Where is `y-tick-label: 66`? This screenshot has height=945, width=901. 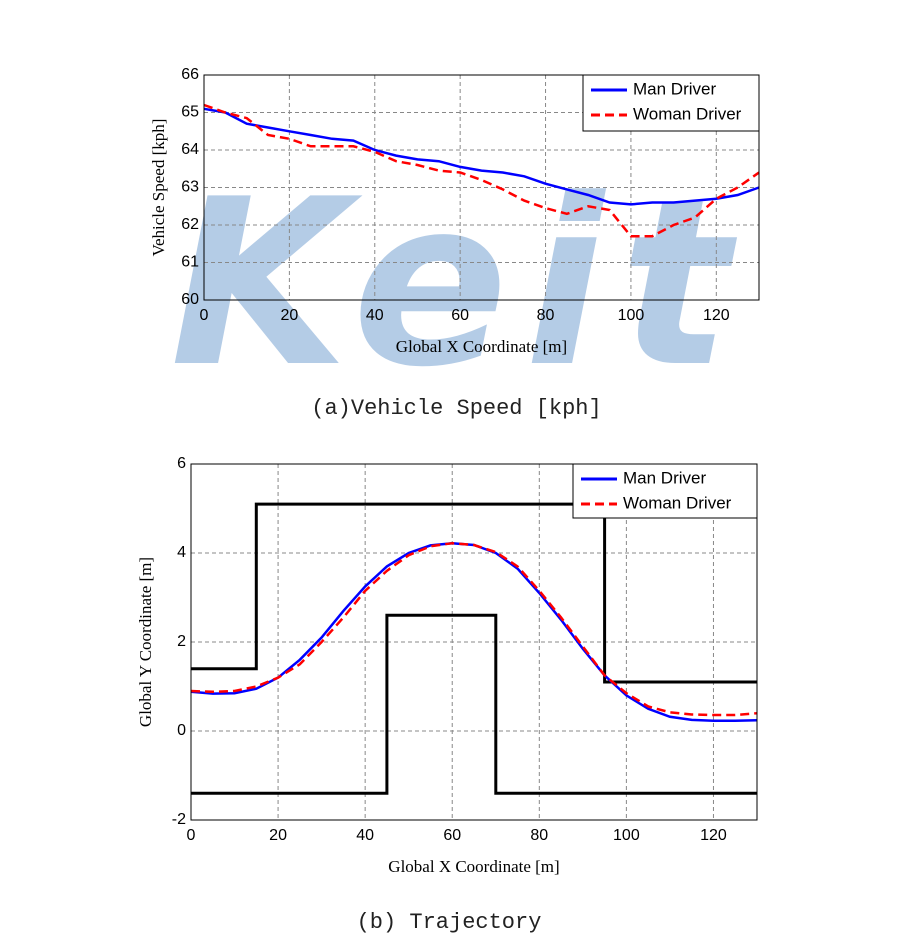
y-tick-label: 66 is located at coordinates (190, 74).